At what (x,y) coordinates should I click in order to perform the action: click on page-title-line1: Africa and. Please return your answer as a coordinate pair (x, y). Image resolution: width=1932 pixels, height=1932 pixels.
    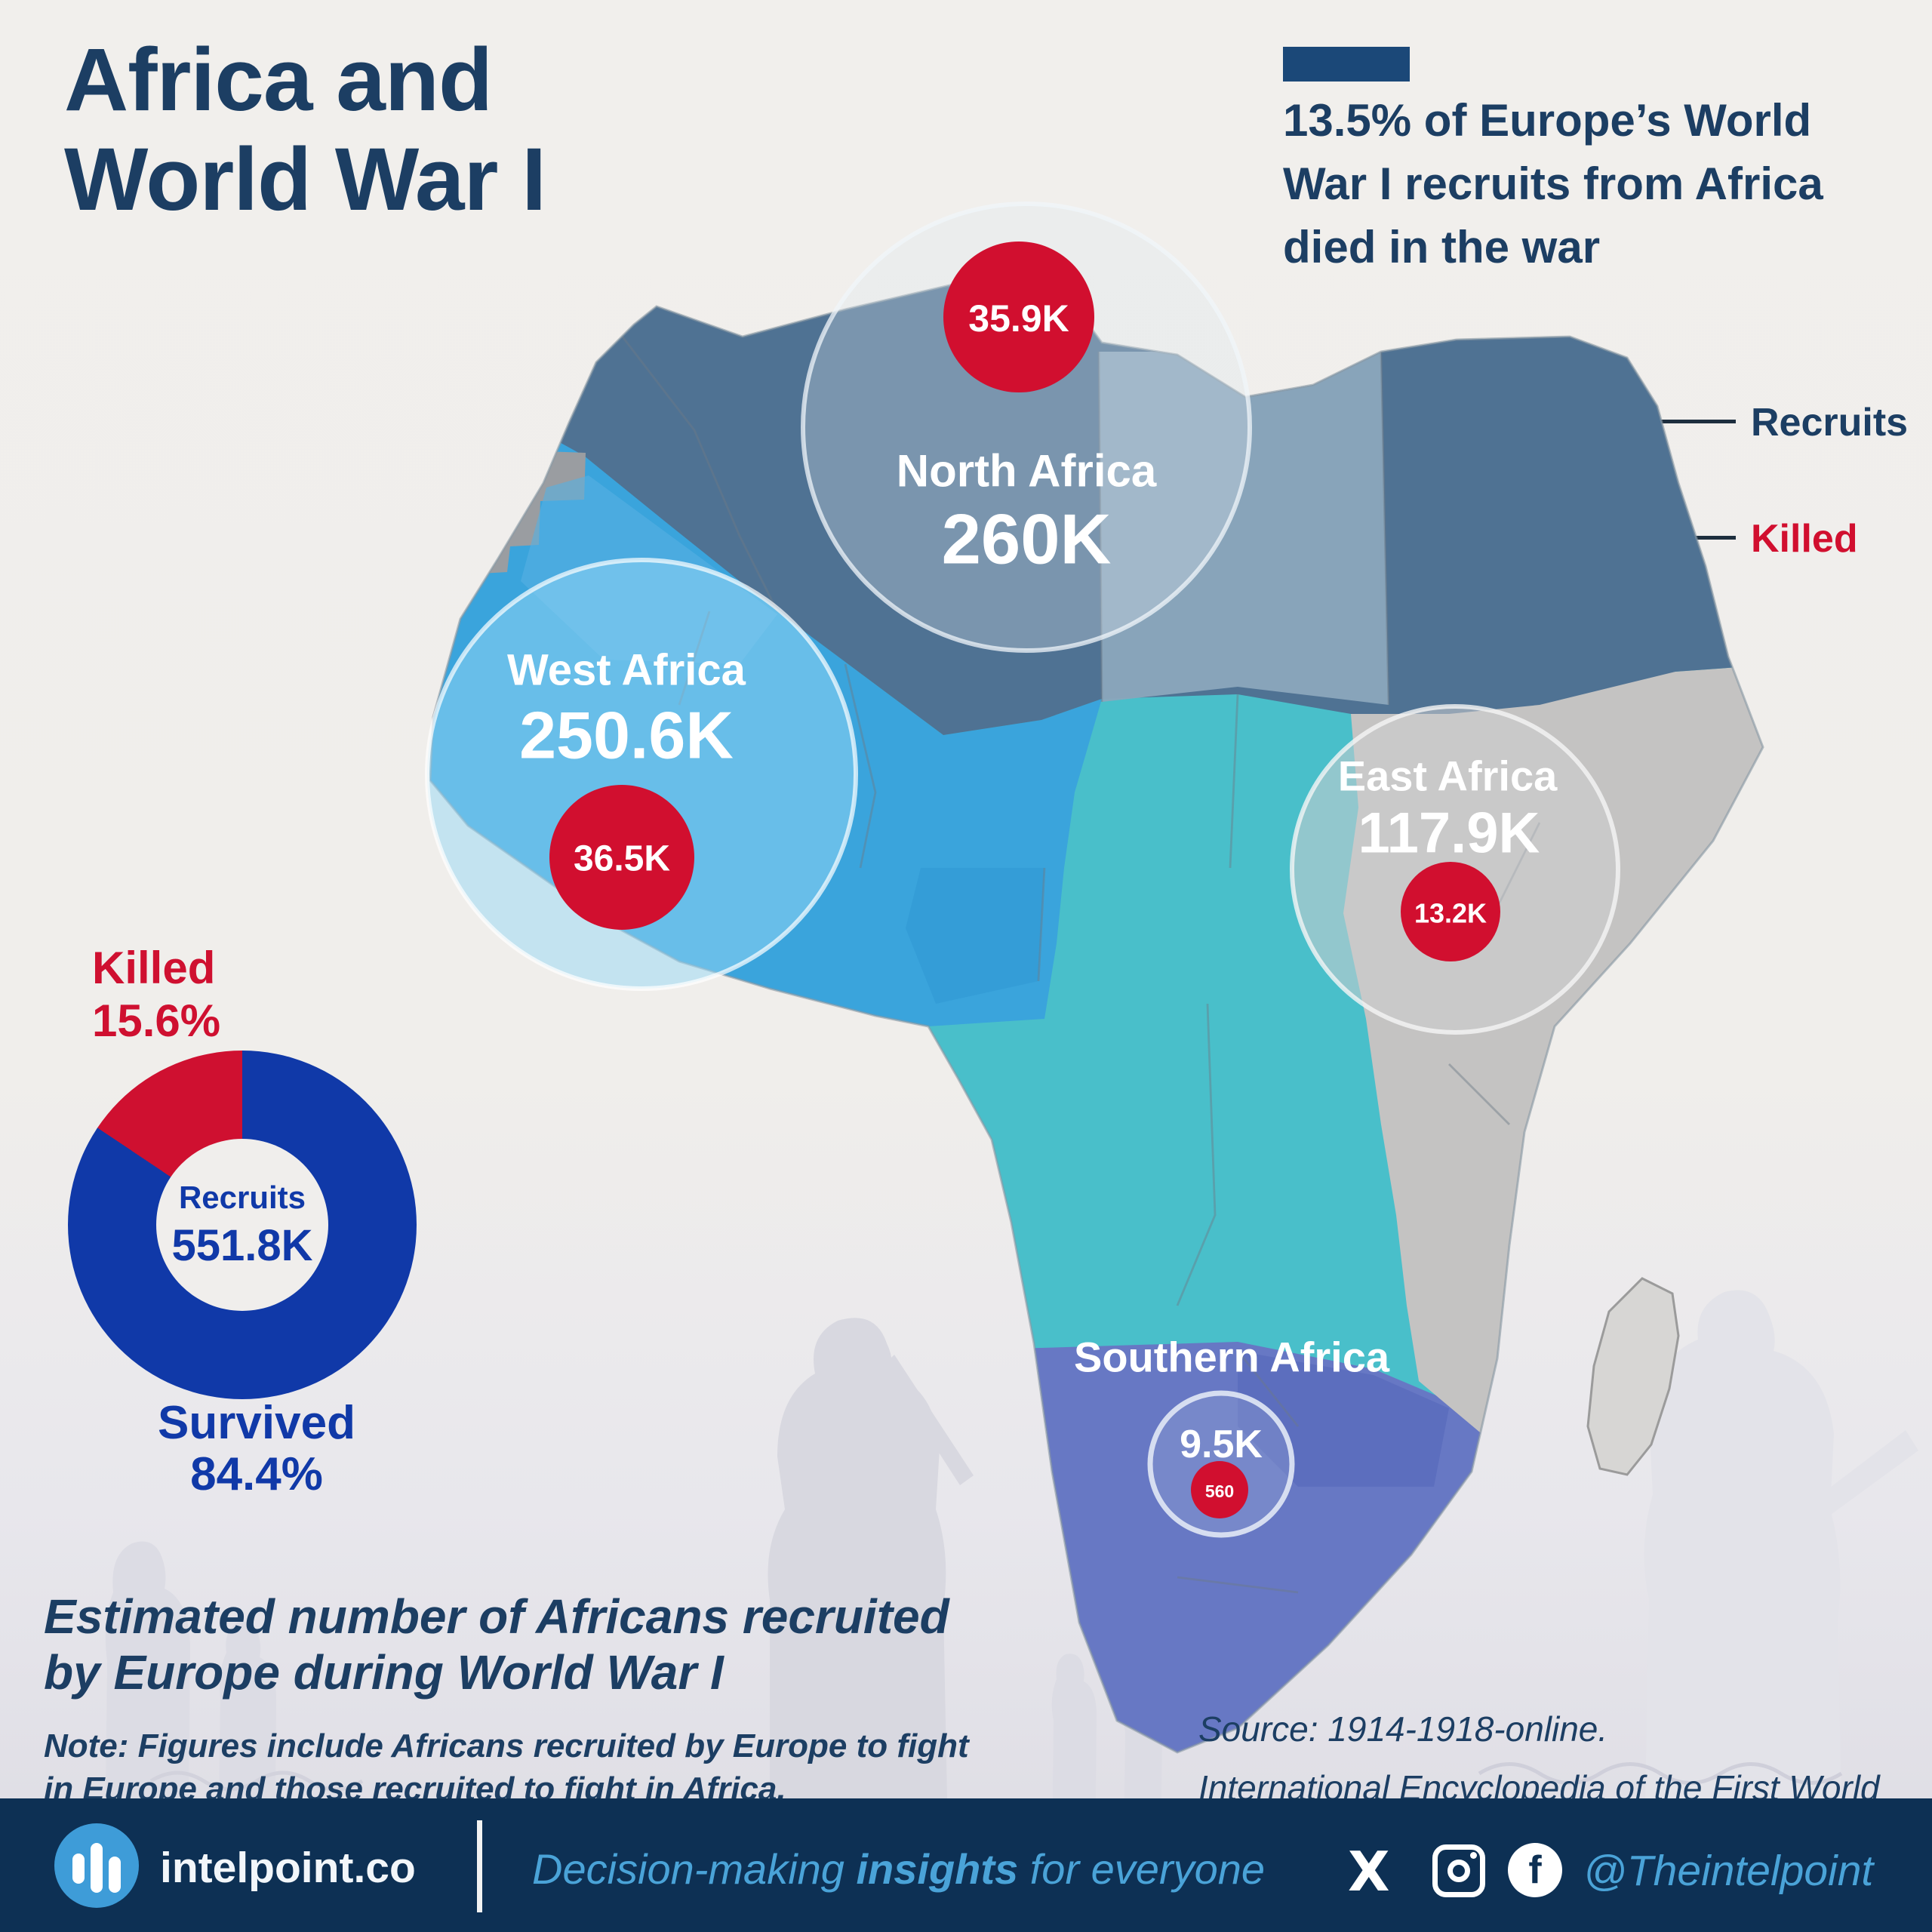
    Looking at the image, I should click on (278, 80).